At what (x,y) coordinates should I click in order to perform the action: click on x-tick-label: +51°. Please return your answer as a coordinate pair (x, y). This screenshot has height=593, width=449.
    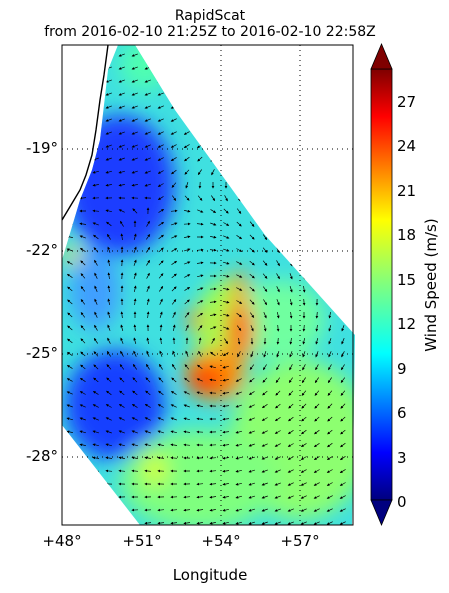
    Looking at the image, I should click on (142, 541).